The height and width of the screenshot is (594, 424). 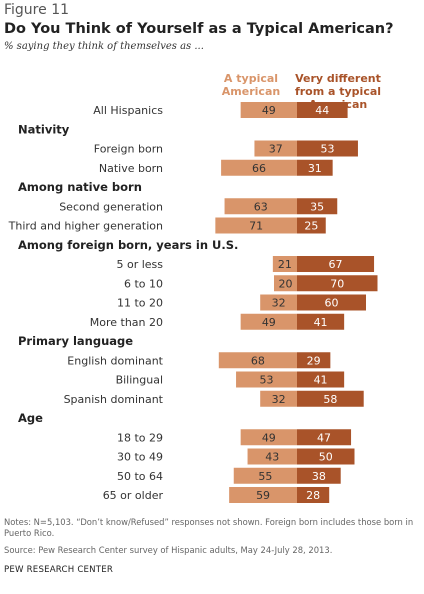 What do you see at coordinates (114, 399) in the screenshot?
I see `row-label-spanish-dominant: Spanish dominant` at bounding box center [114, 399].